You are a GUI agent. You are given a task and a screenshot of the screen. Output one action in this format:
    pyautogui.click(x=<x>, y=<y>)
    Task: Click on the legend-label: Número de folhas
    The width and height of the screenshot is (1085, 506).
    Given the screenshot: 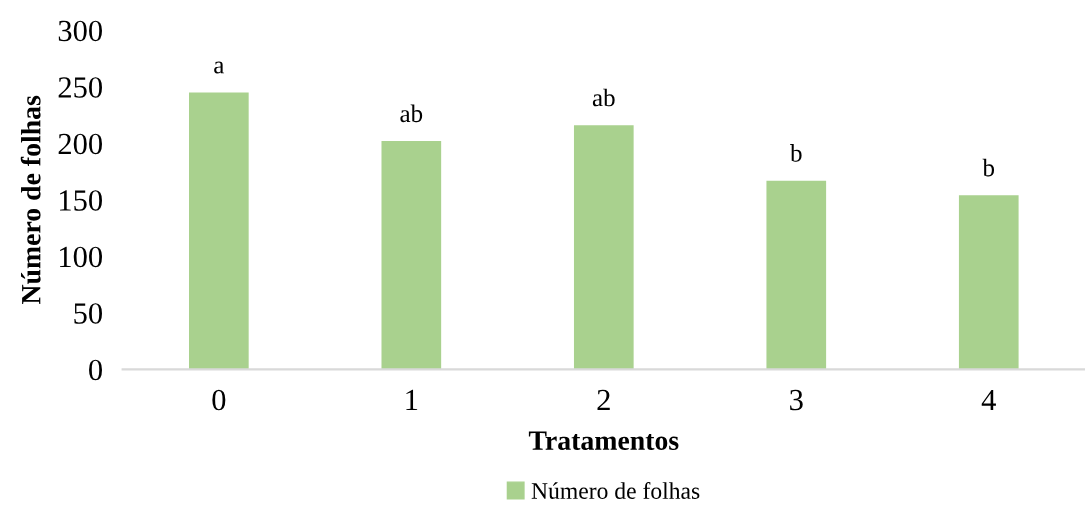 What is the action you would take?
    pyautogui.click(x=615, y=490)
    